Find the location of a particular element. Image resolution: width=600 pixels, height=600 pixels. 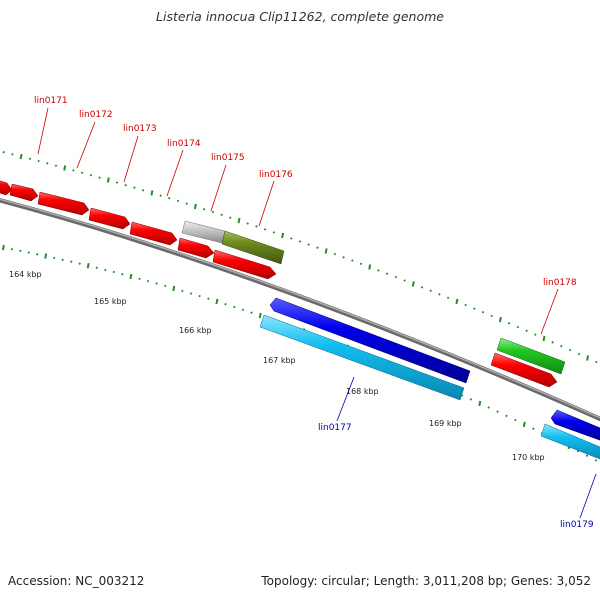

accession-text: Accession: NC_003212 is located at coordinates (76, 581).